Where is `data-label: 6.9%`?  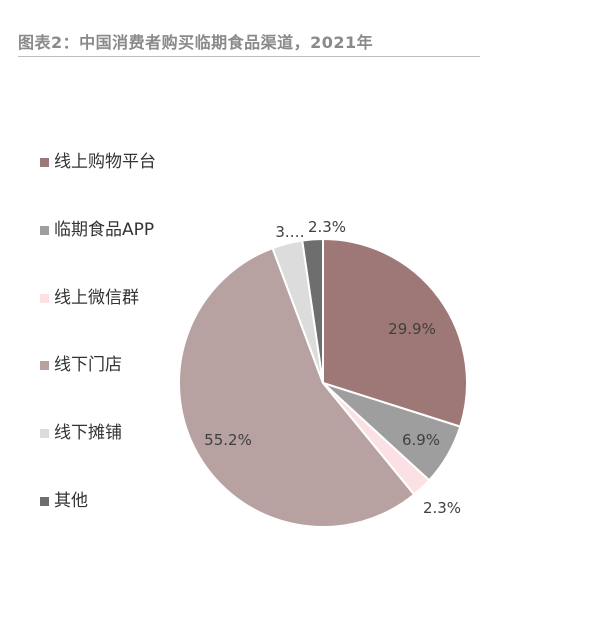
data-label: 6.9% is located at coordinates (421, 440).